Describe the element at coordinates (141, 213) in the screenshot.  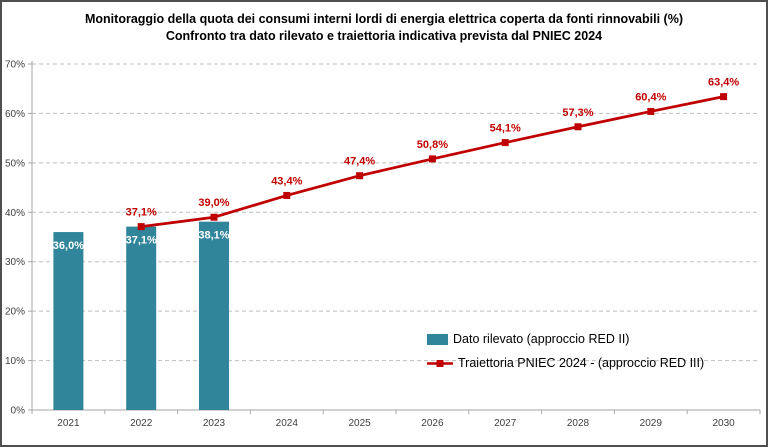
I see `line-value-label: 37,1%` at that location.